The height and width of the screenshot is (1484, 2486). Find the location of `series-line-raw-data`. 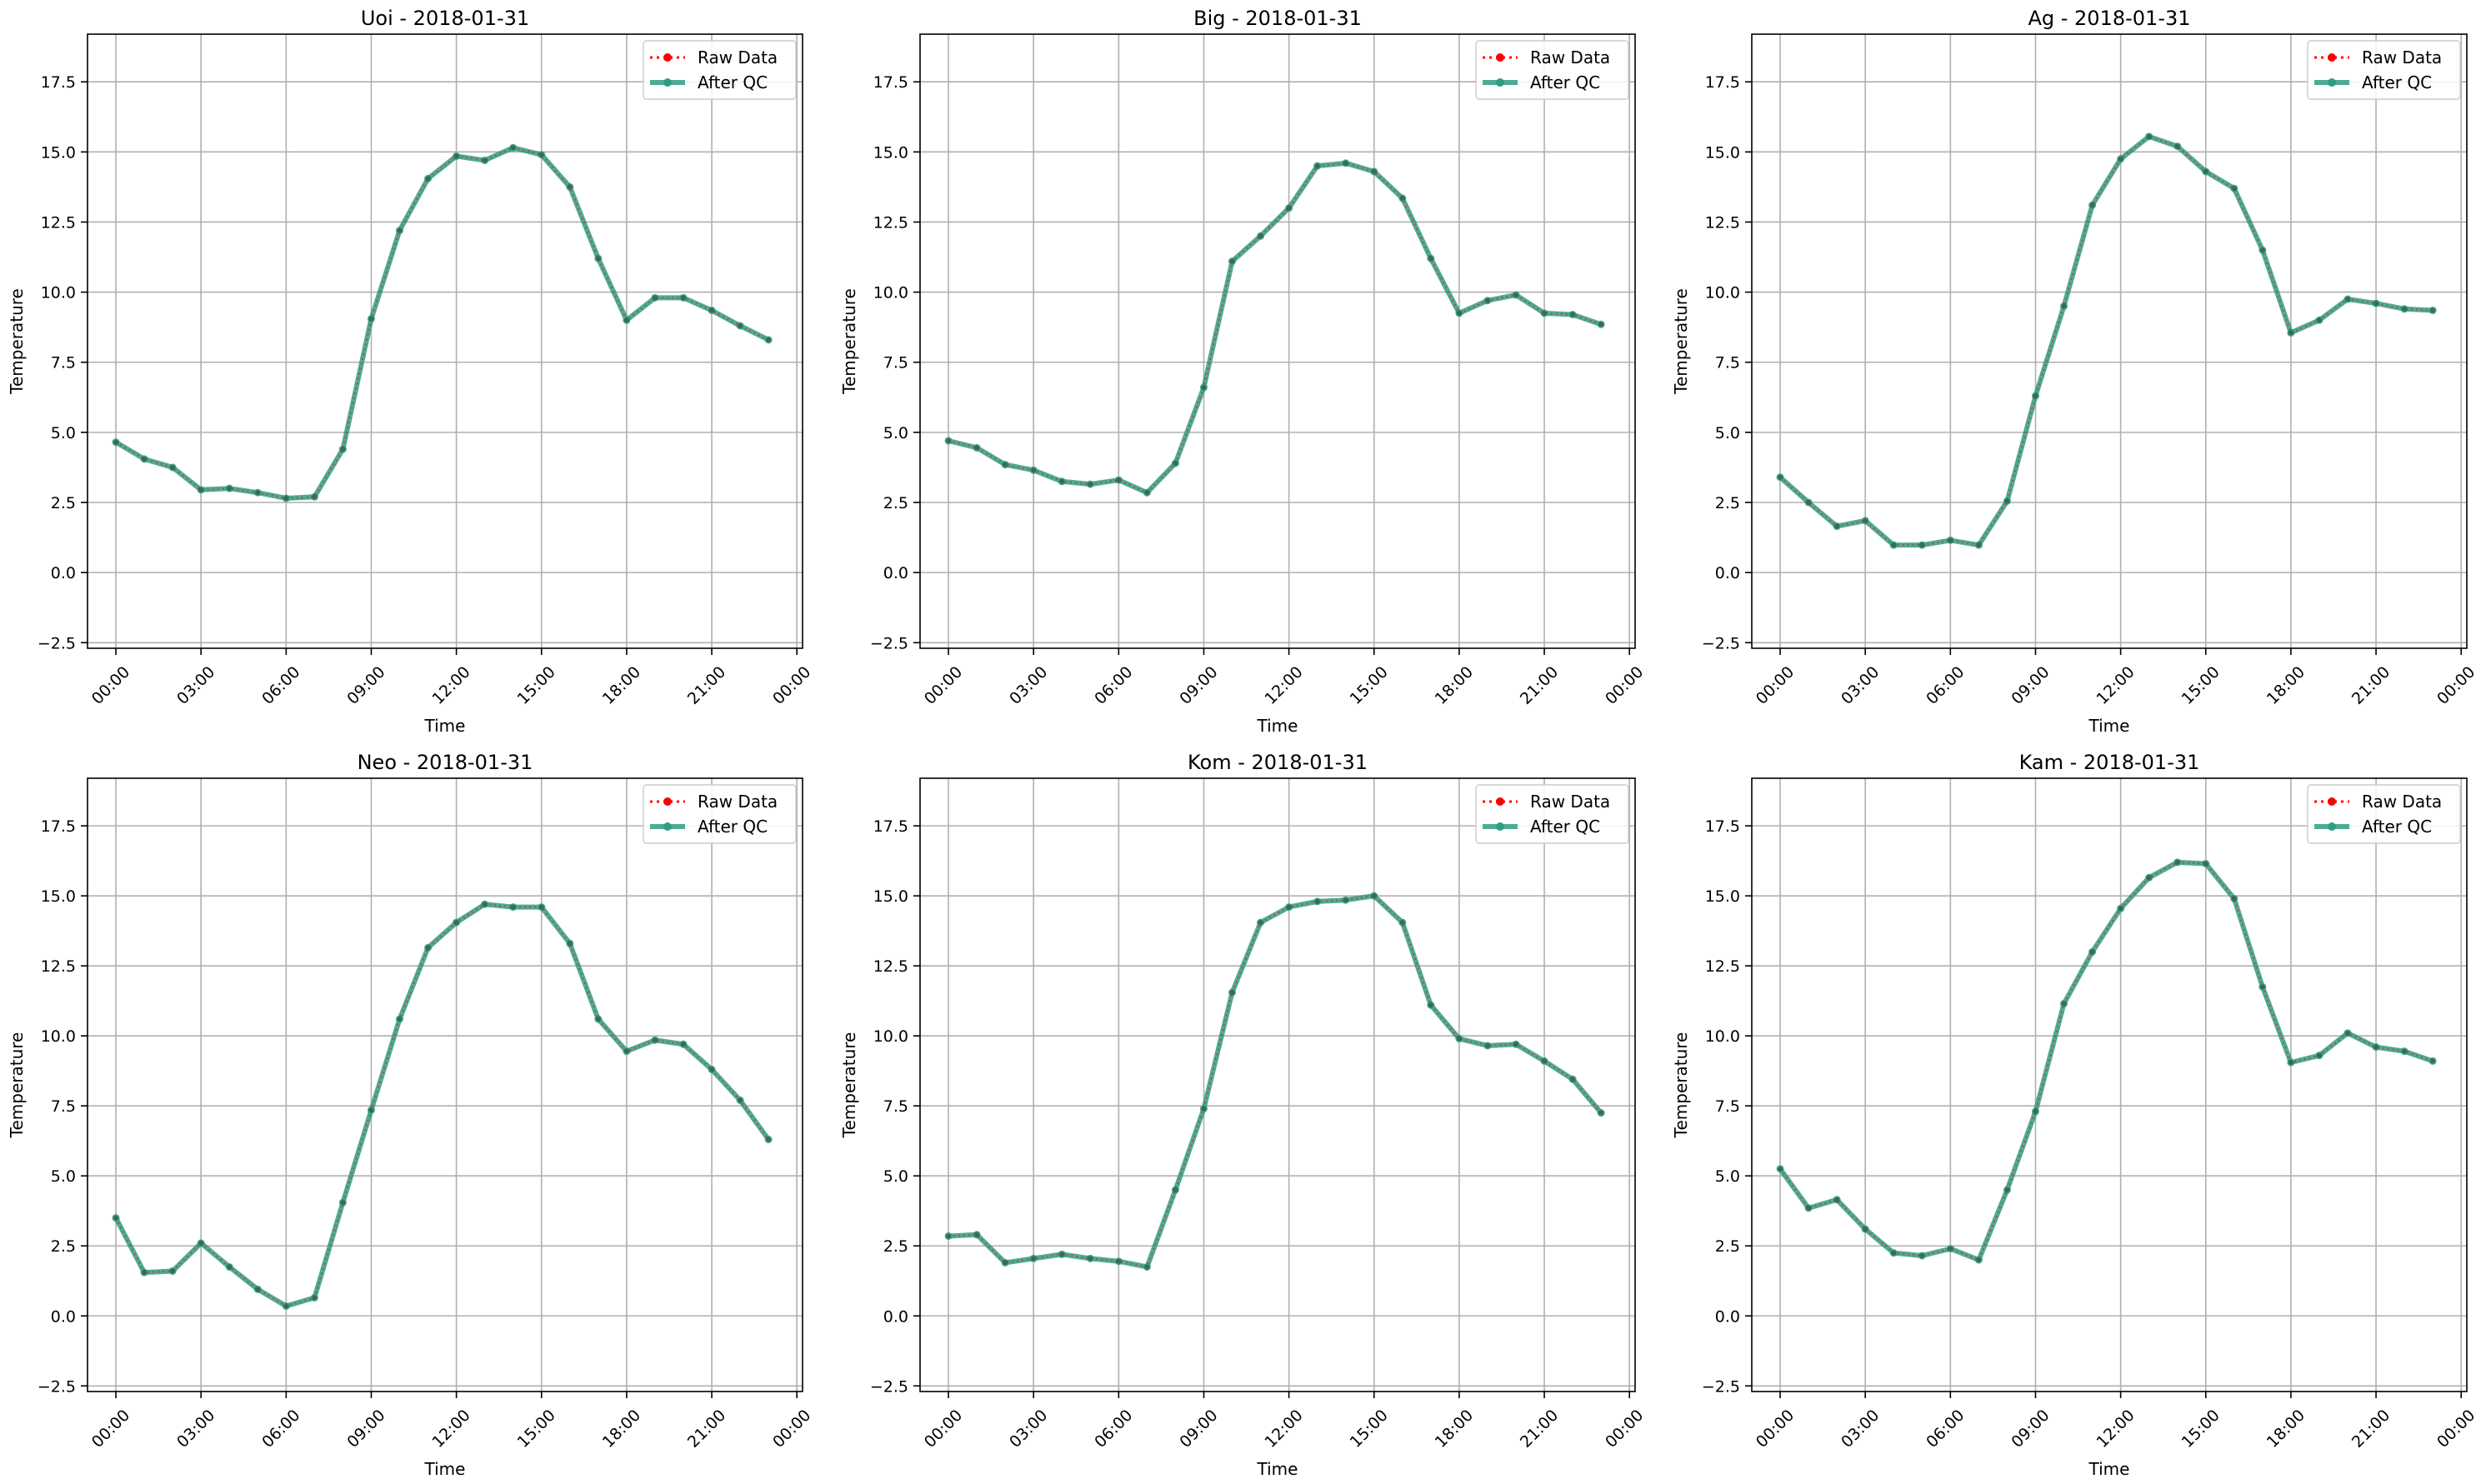

series-line-raw-data is located at coordinates (2106, 1061).